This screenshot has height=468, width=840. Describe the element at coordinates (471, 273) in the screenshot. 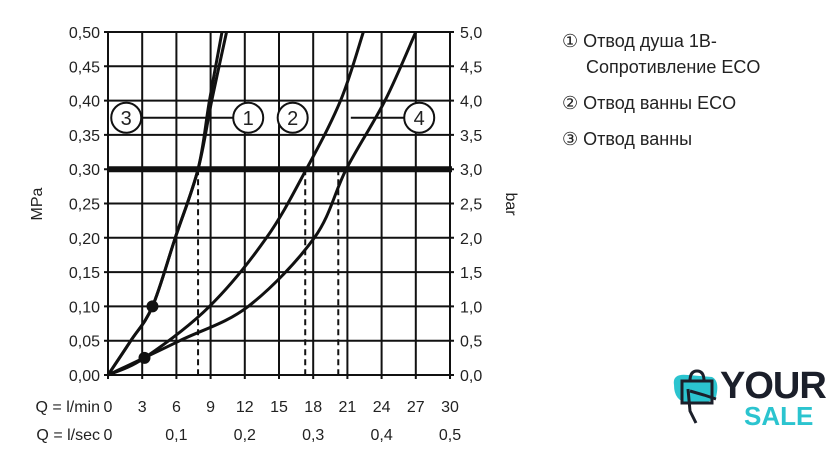

I see `y-tick-right: 1,5` at that location.